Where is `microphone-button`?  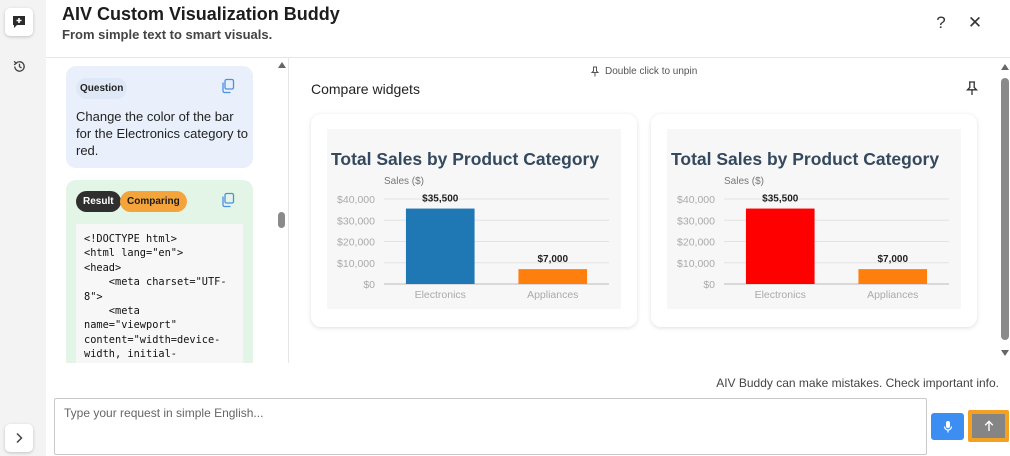 microphone-button is located at coordinates (947, 426).